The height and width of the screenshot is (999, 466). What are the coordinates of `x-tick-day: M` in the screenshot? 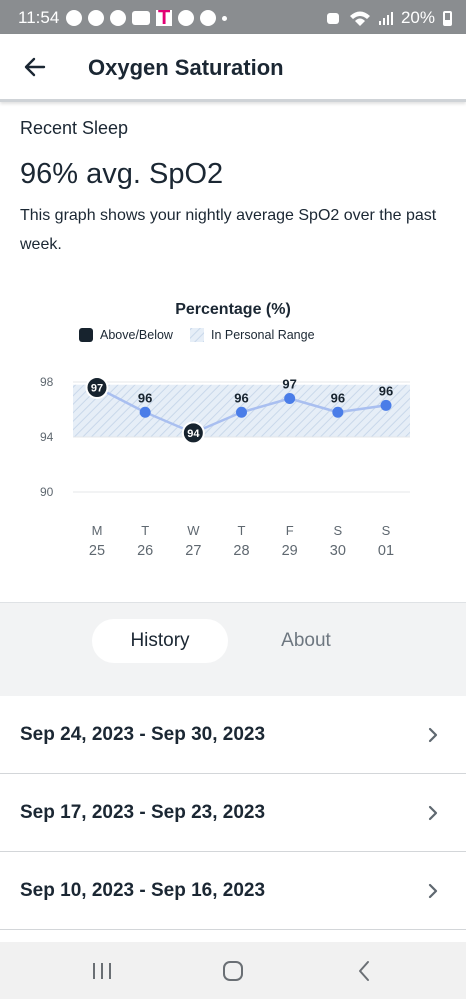 It's located at (97, 530).